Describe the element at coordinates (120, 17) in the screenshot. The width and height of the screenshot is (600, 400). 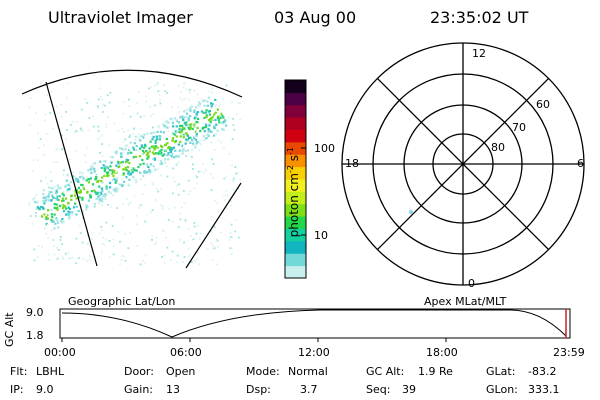
I see `title: Ultraviolet Imager` at that location.